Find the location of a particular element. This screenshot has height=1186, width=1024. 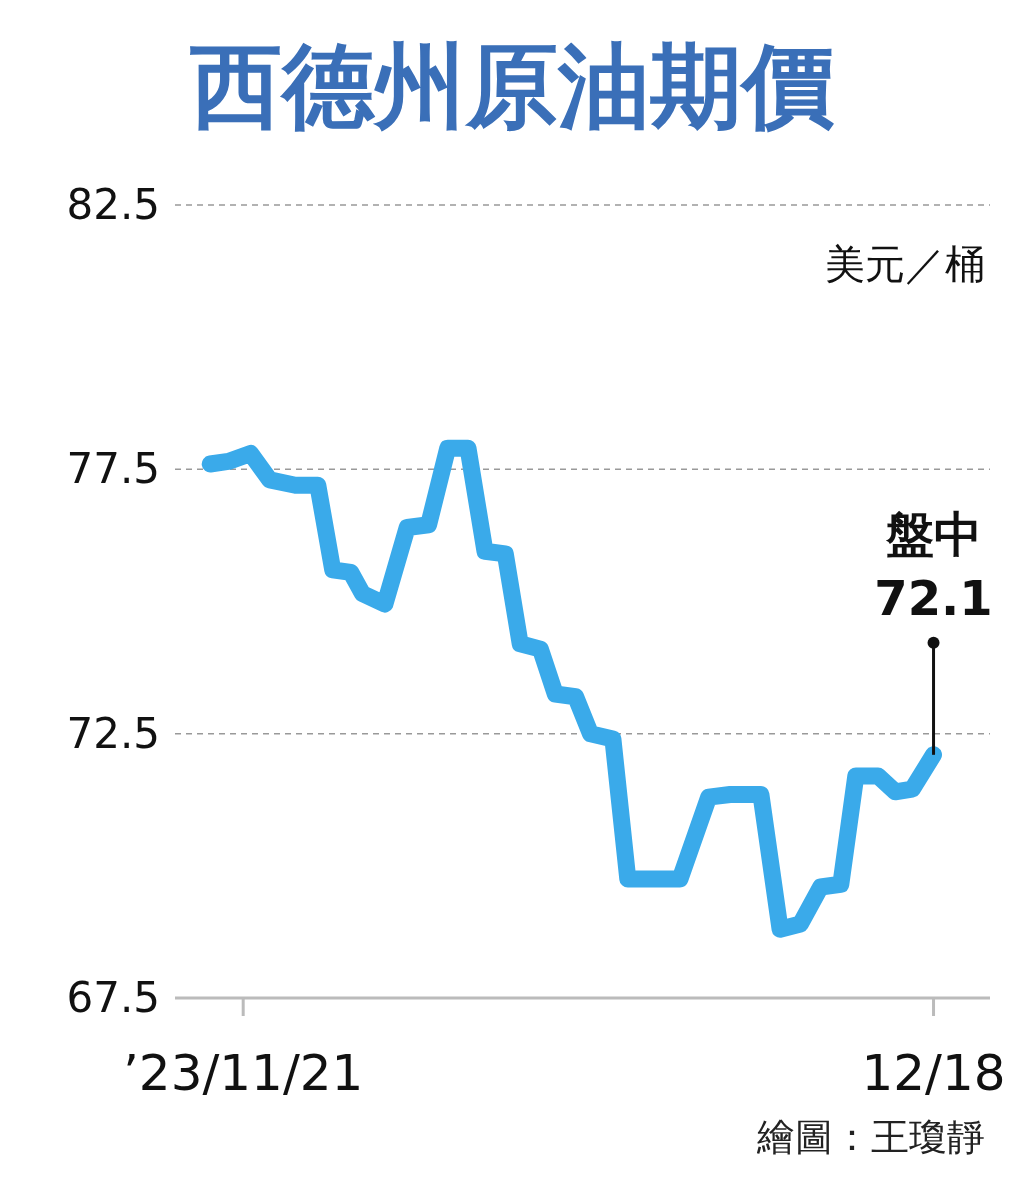

y-axis-title: 美元／桶 is located at coordinates (905, 264).